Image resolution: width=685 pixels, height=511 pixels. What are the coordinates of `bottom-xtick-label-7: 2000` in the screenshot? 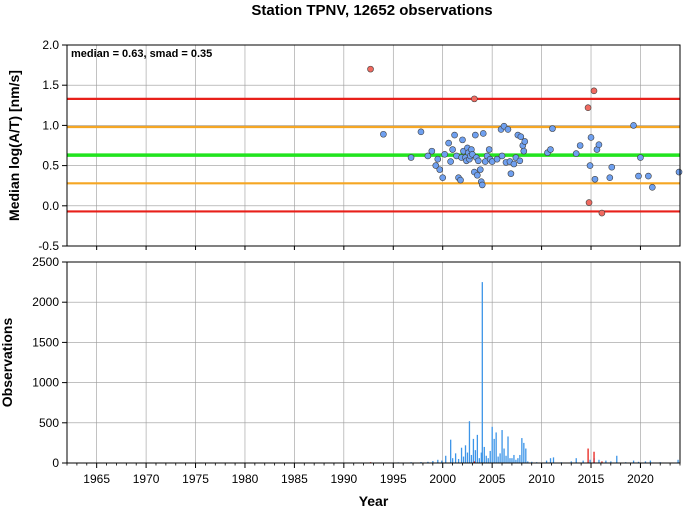 It's located at (442, 479).